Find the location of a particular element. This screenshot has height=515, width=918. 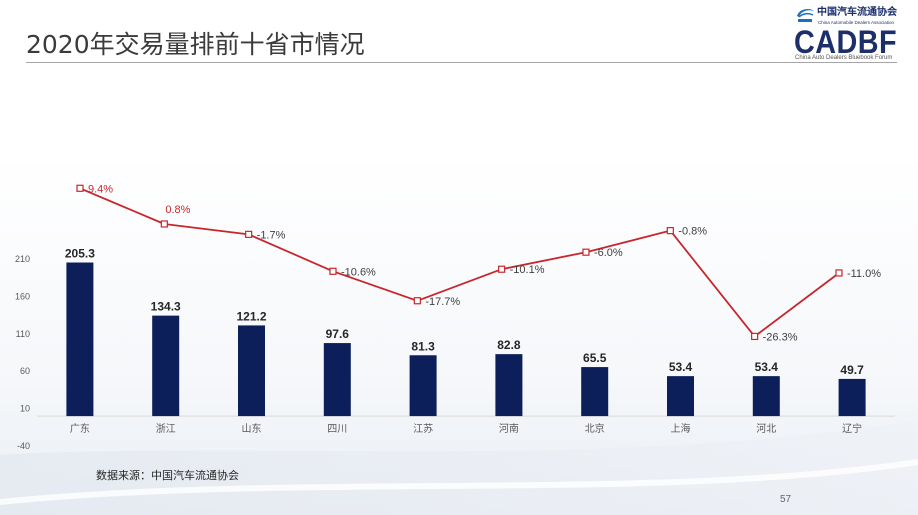

category-label-7: 北京 is located at coordinates (595, 428).